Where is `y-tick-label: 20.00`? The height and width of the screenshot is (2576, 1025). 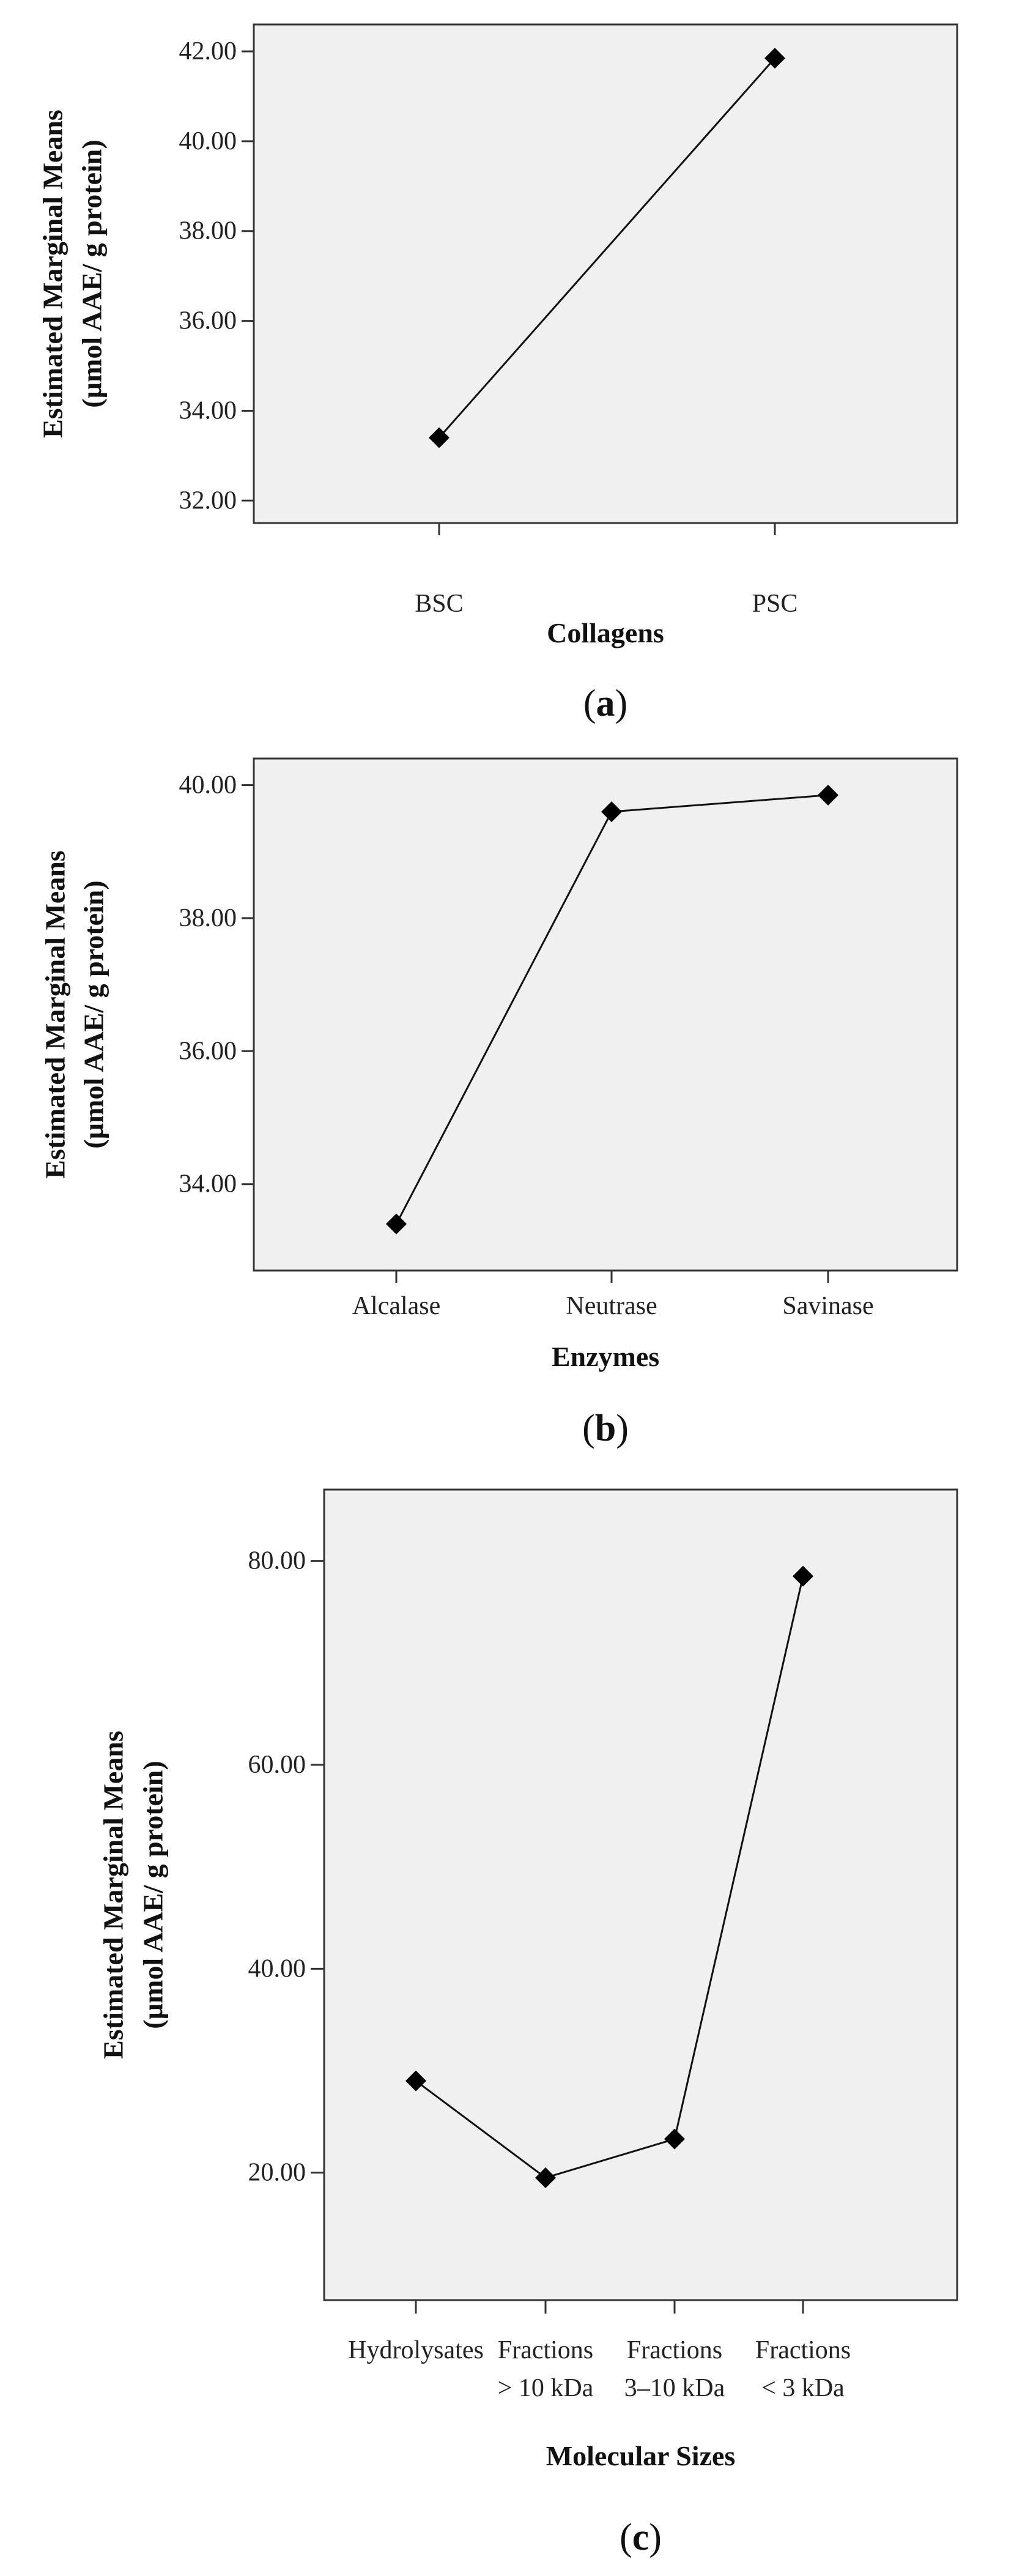 y-tick-label: 20.00 is located at coordinates (277, 2173).